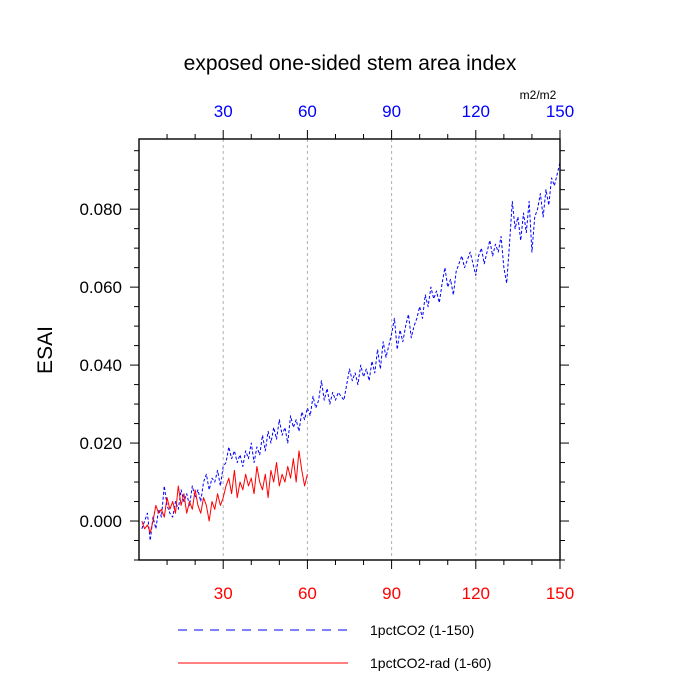 The height and width of the screenshot is (700, 700). Describe the element at coordinates (430, 663) in the screenshot. I see `legend-label-1: 1pctCO2-rad (1-60)` at that location.